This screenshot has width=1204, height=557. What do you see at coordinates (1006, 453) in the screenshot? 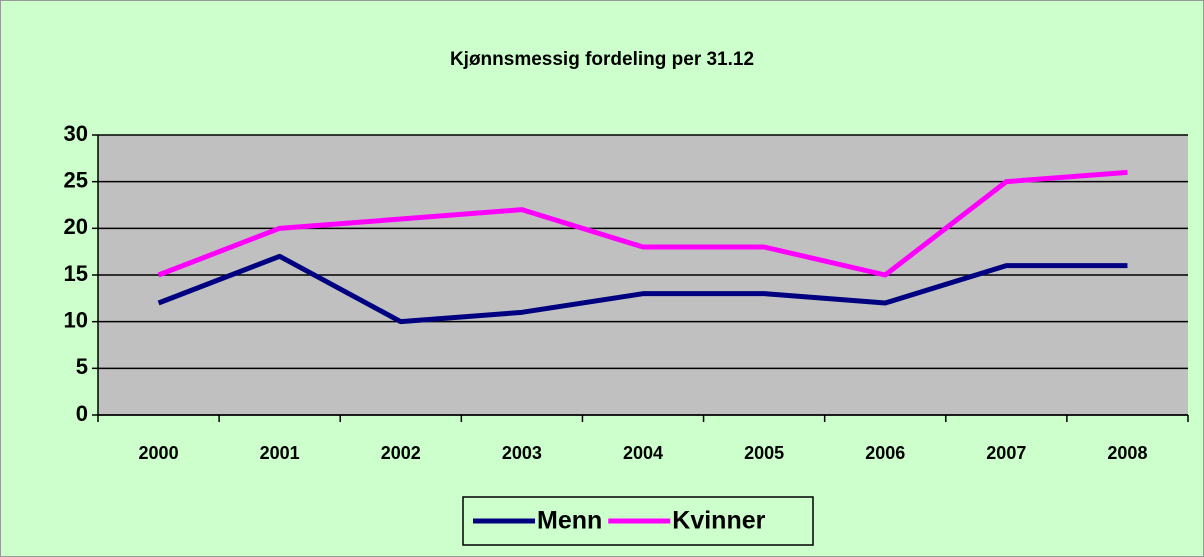
I see `x-tick-label: 2007` at bounding box center [1006, 453].